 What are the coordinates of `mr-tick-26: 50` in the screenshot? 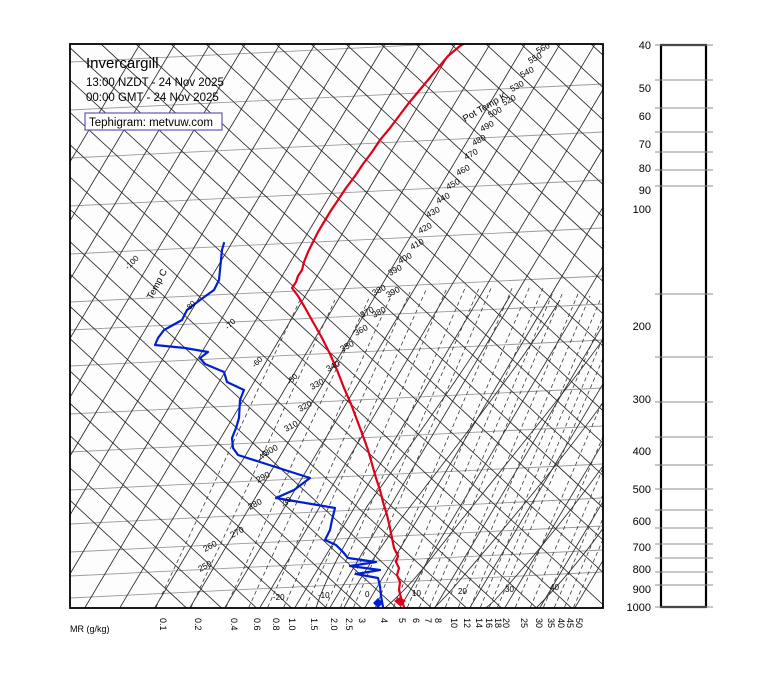 It's located at (579, 623).